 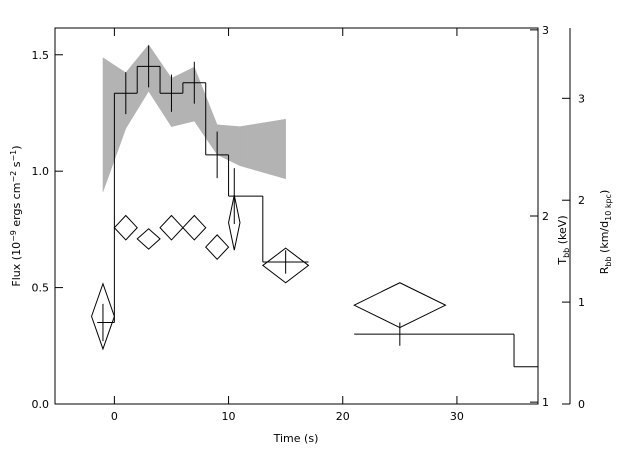 I want to click on label-sup: −9, so click(x=13, y=236).